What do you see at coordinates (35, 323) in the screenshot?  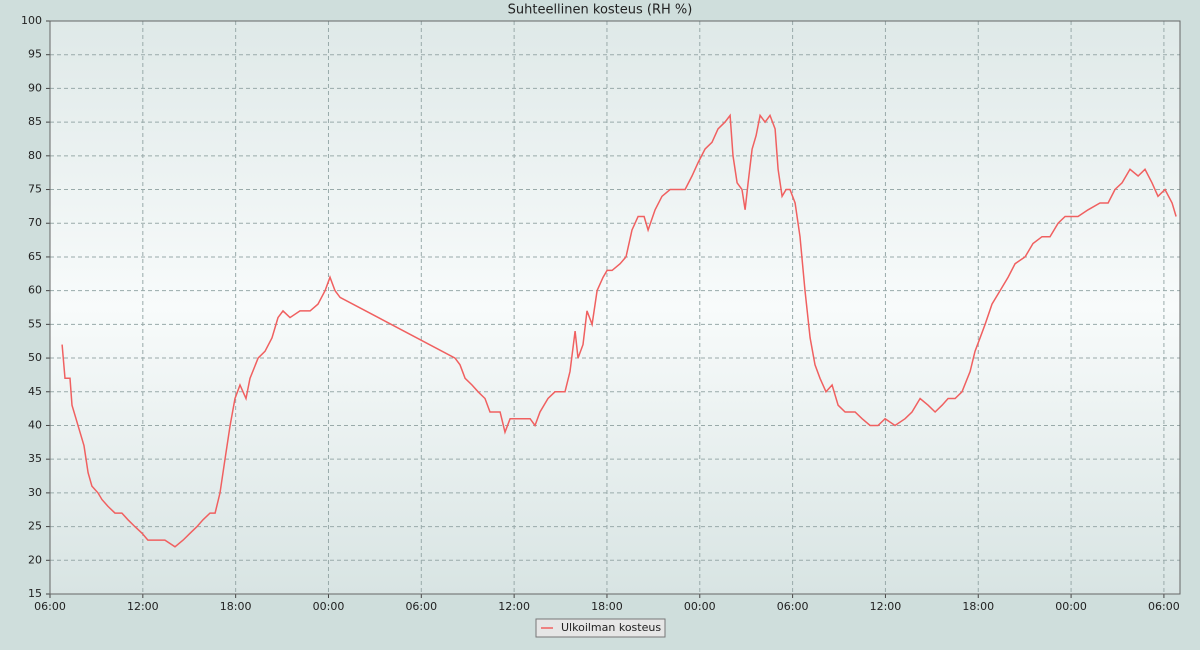 I see `y-tick-label: 55` at bounding box center [35, 323].